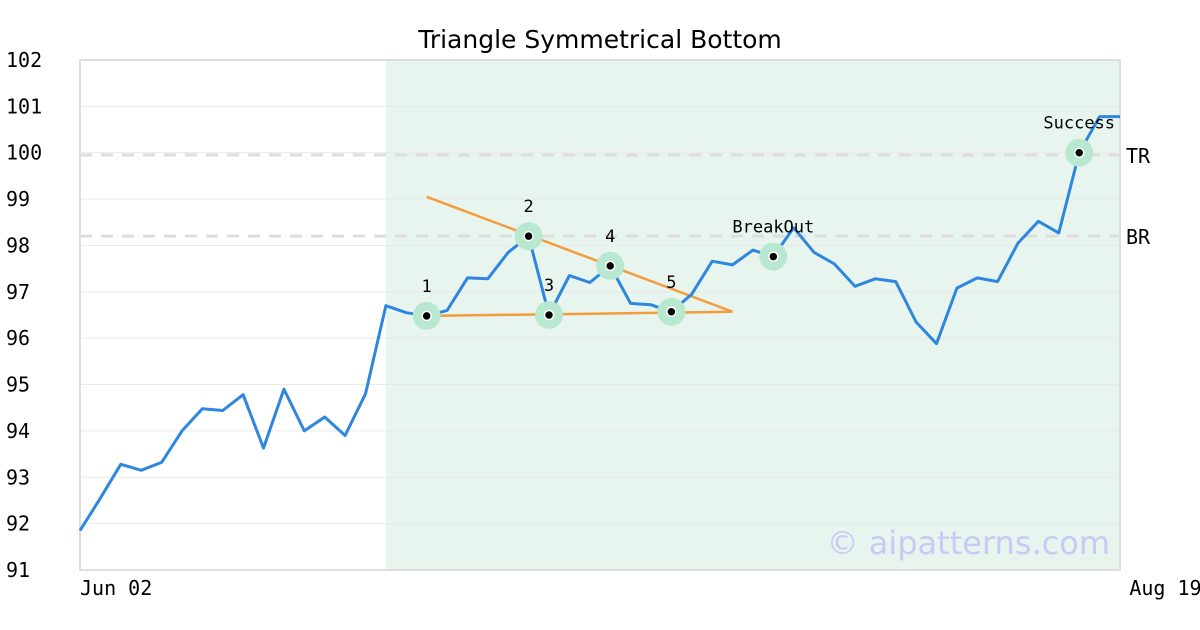  What do you see at coordinates (24, 153) in the screenshot?
I see `y-tick-label: 100` at bounding box center [24, 153].